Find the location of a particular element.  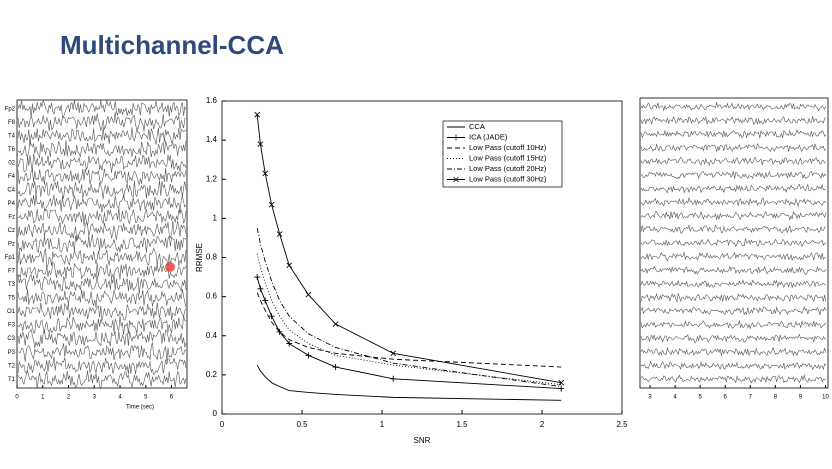

channel-label: C4 is located at coordinates (11, 190).